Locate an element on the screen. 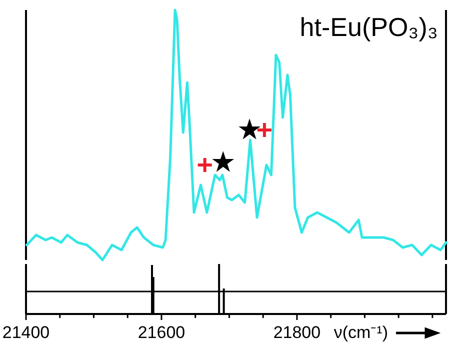  x-axis-title: ν(cm⁻¹) is located at coordinates (361, 332).